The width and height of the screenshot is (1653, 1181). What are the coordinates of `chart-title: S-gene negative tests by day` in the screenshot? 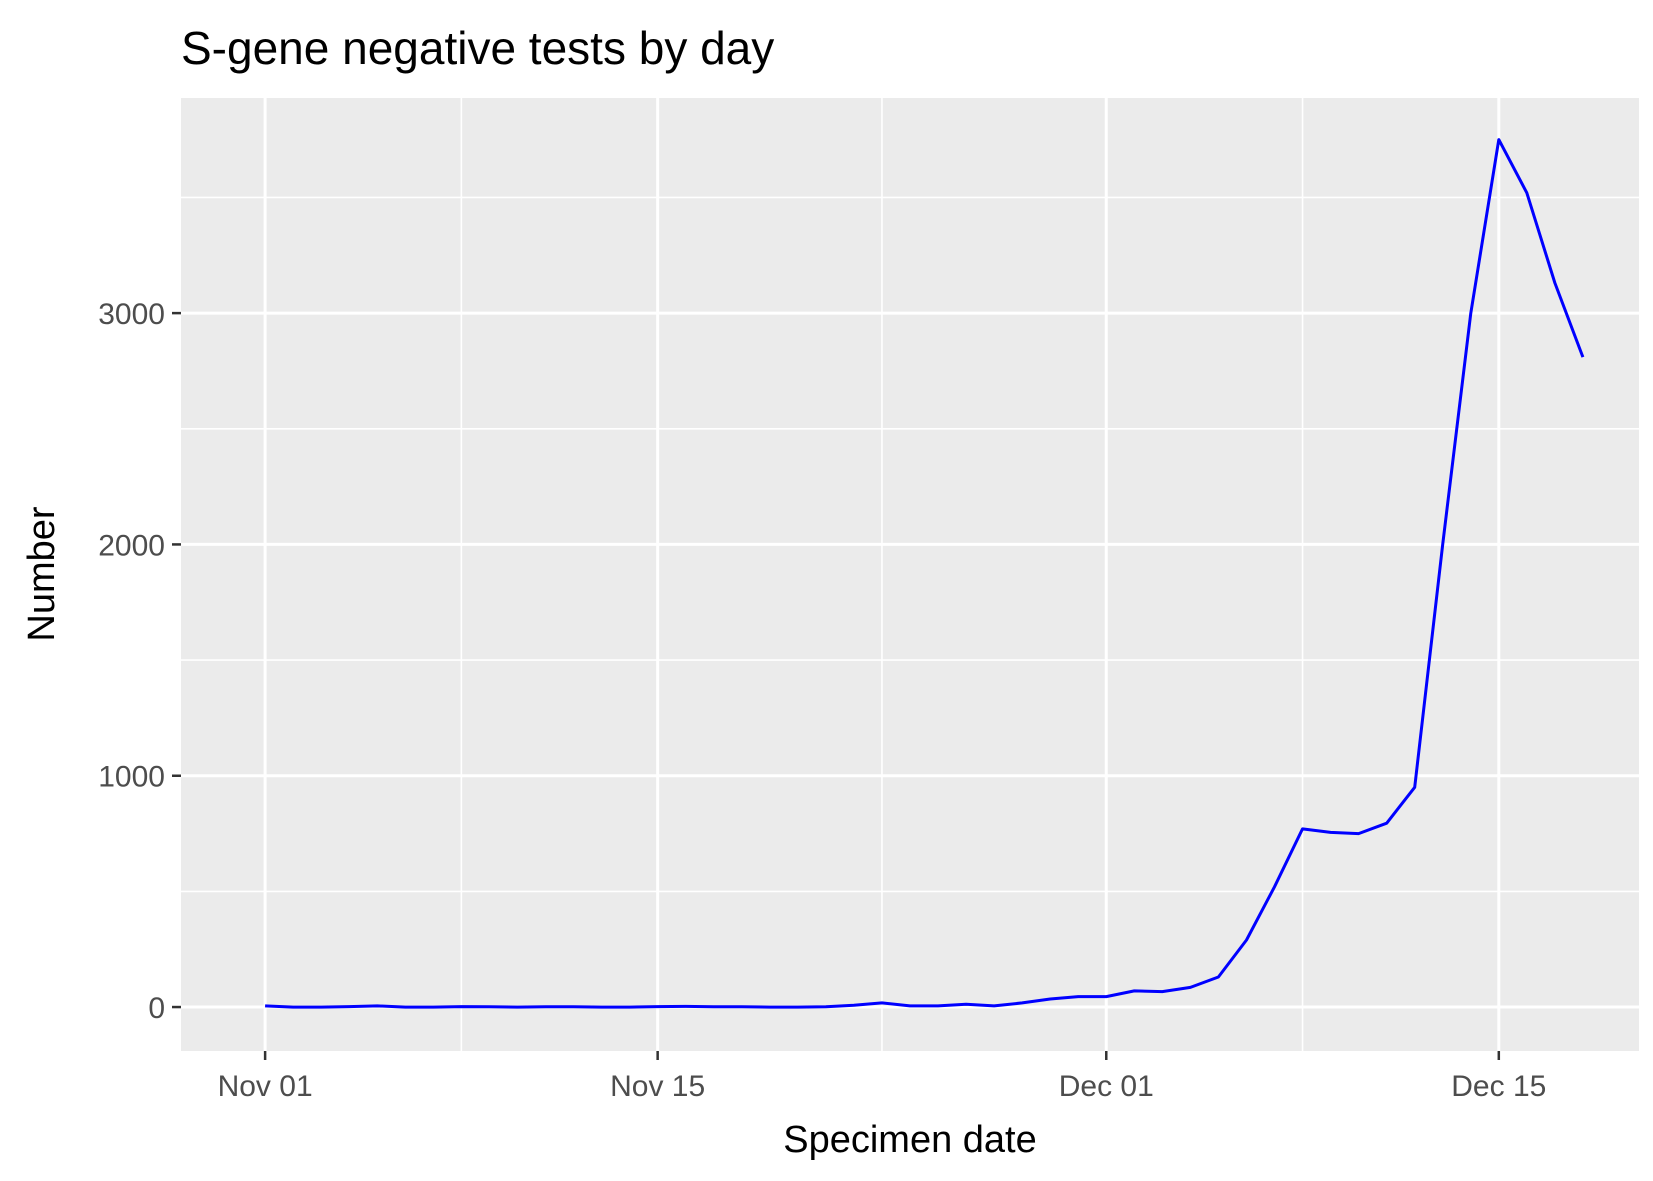 It's located at (477, 48).